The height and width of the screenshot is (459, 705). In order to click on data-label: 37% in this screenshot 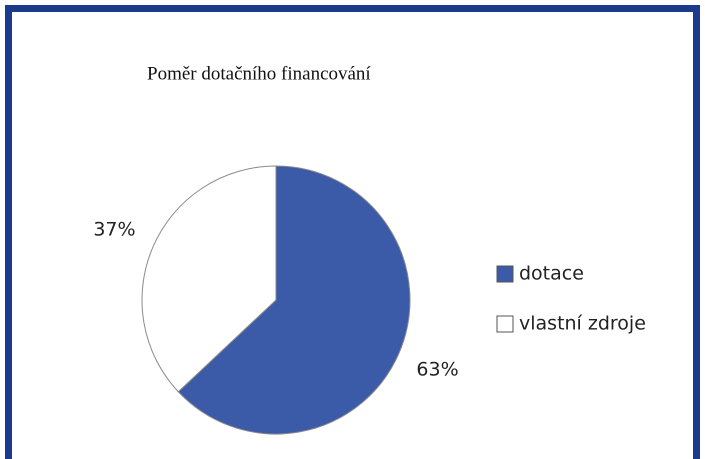, I will do `click(114, 230)`.